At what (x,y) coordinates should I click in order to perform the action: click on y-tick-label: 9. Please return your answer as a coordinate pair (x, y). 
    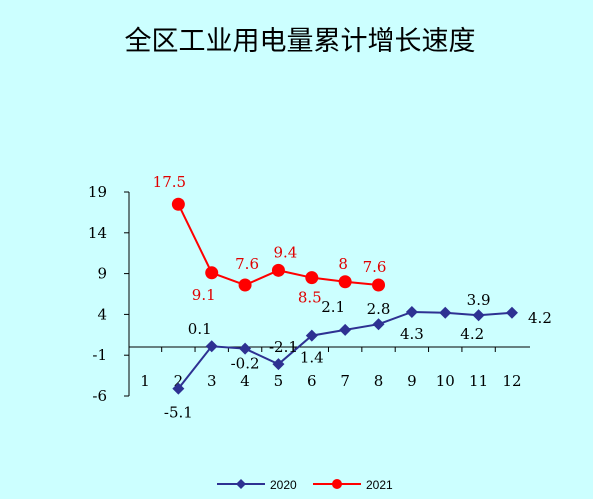
    Looking at the image, I should click on (102, 274).